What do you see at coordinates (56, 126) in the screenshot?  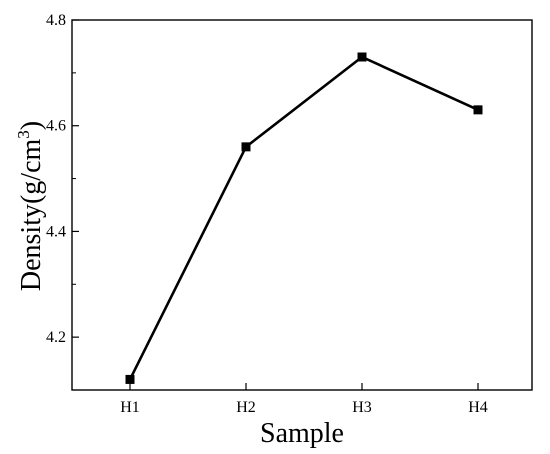 I see `y-tick-label: 4.6` at bounding box center [56, 126].